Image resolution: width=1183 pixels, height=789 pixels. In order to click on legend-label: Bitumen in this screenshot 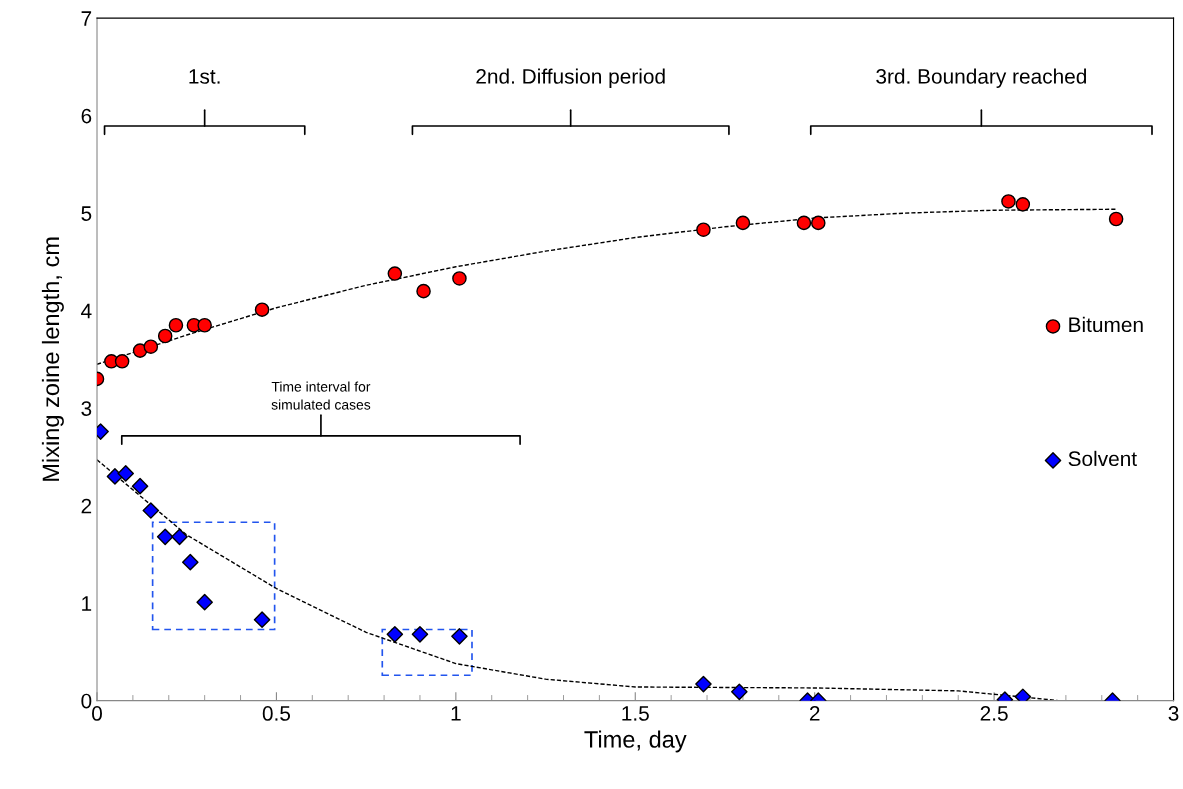, I will do `click(1106, 324)`.